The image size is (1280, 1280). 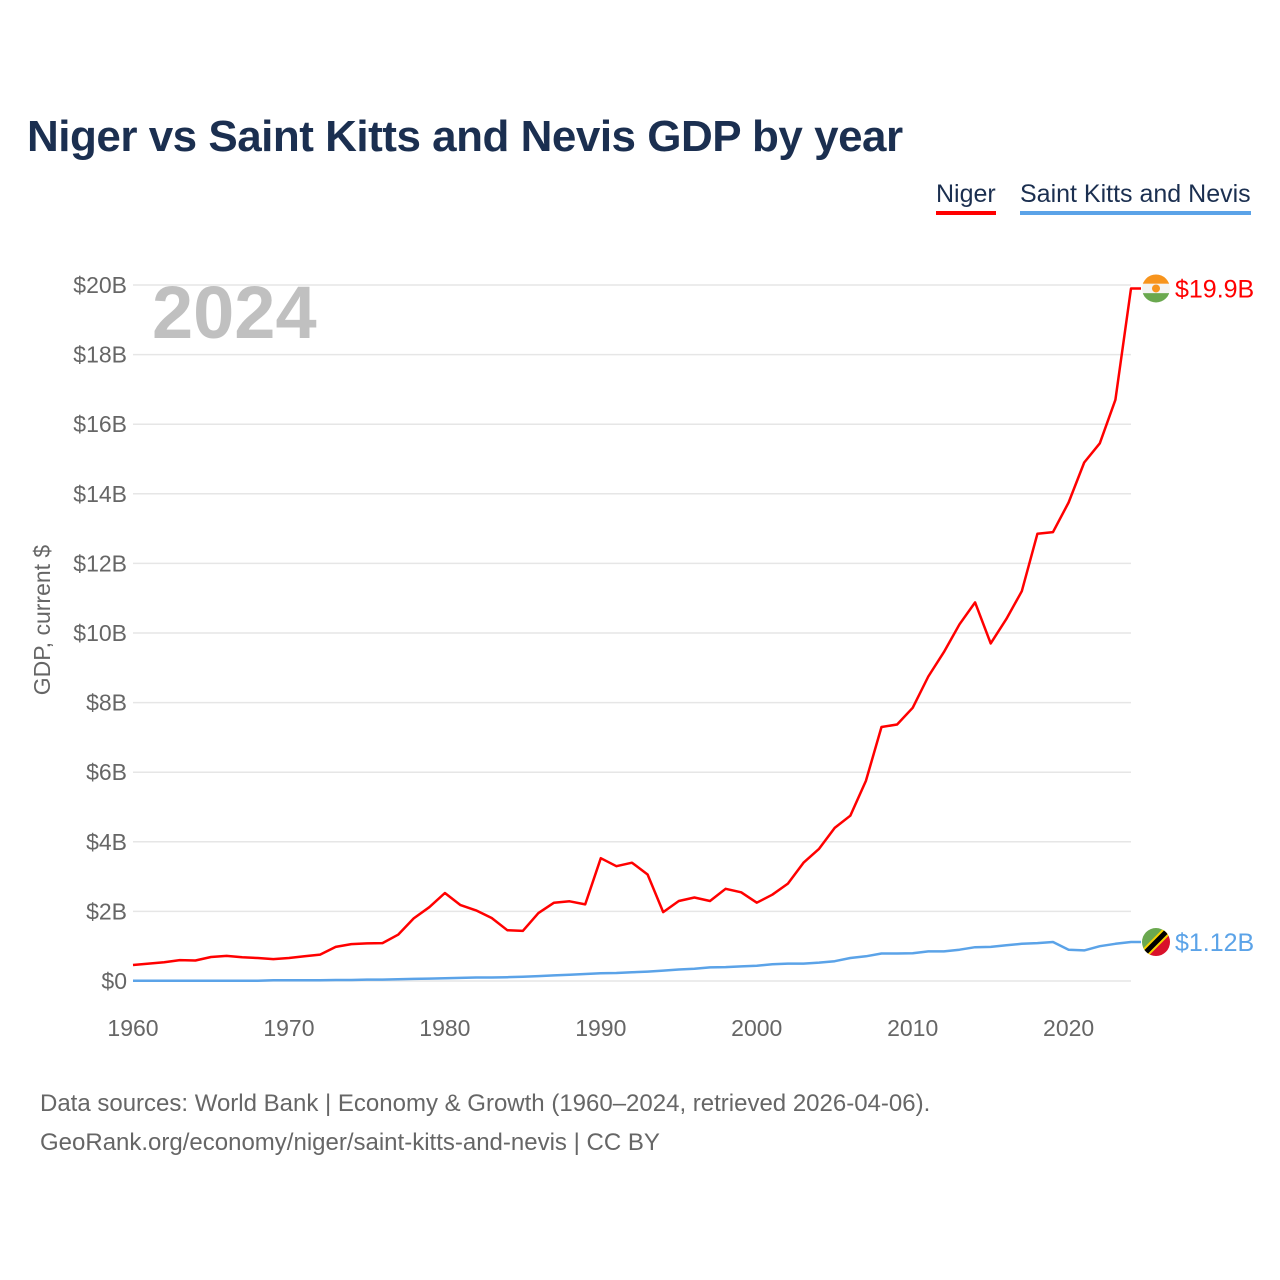 I want to click on y-tick-label: $0, so click(x=114, y=981).